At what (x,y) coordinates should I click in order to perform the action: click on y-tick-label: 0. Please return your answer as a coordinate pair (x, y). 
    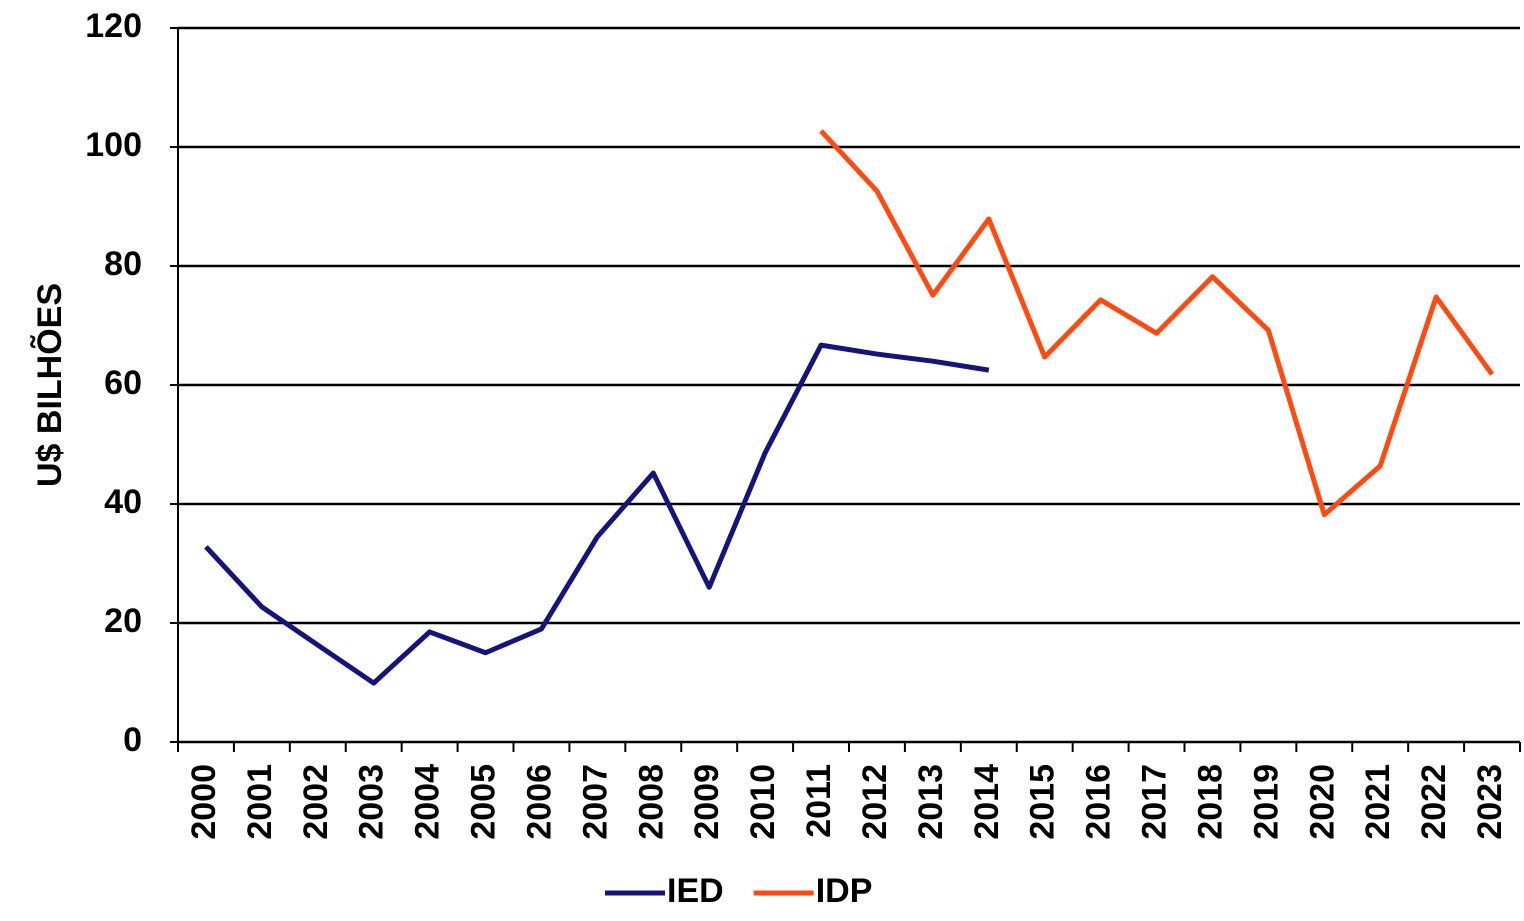
    Looking at the image, I should click on (132, 740).